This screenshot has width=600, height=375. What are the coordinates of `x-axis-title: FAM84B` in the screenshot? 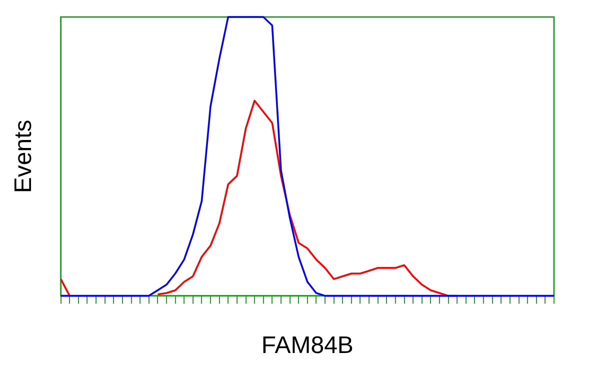 It's located at (307, 346).